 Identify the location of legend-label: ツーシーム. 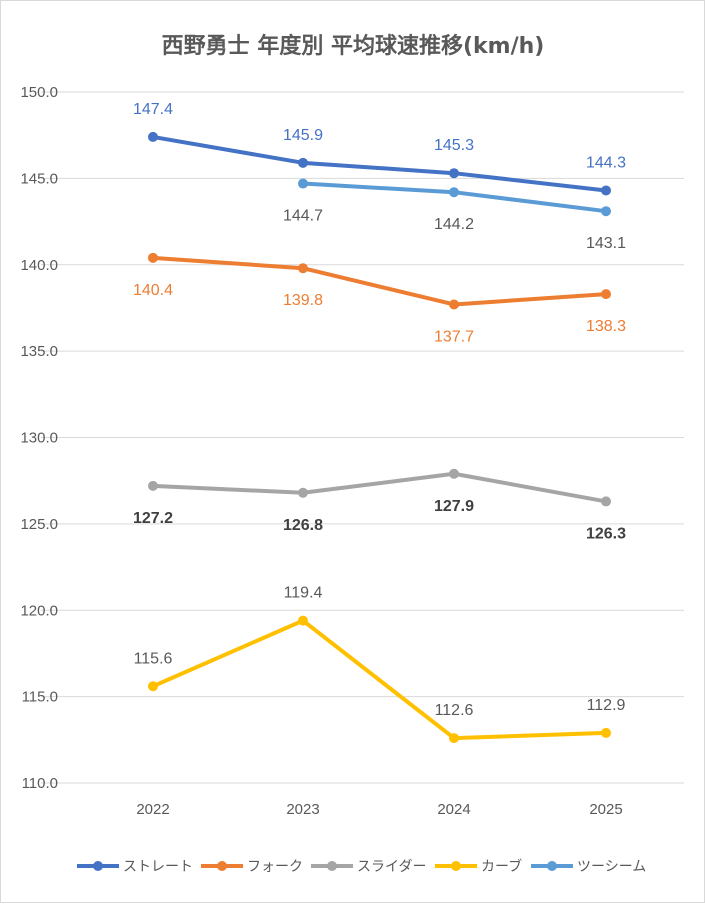
(611, 867).